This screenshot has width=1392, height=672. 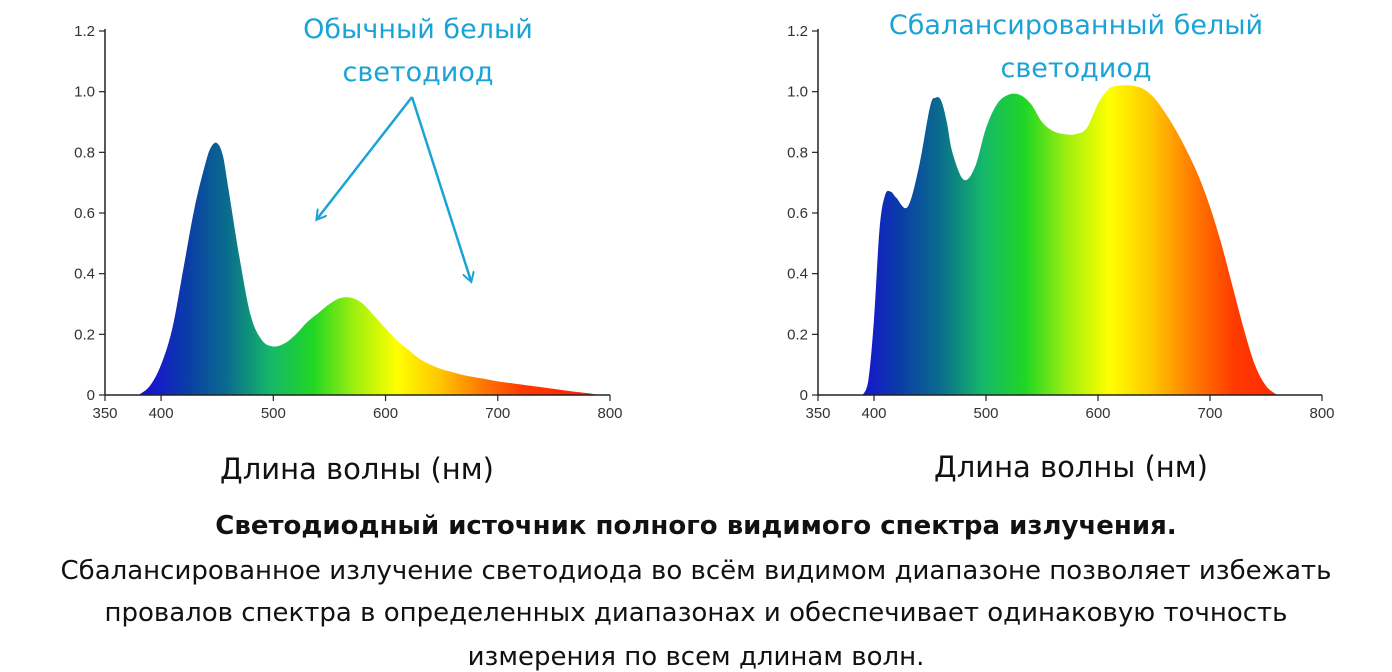 What do you see at coordinates (1071, 467) in the screenshot?
I see `x-axis-label-balanced: Длина волны (нм)` at bounding box center [1071, 467].